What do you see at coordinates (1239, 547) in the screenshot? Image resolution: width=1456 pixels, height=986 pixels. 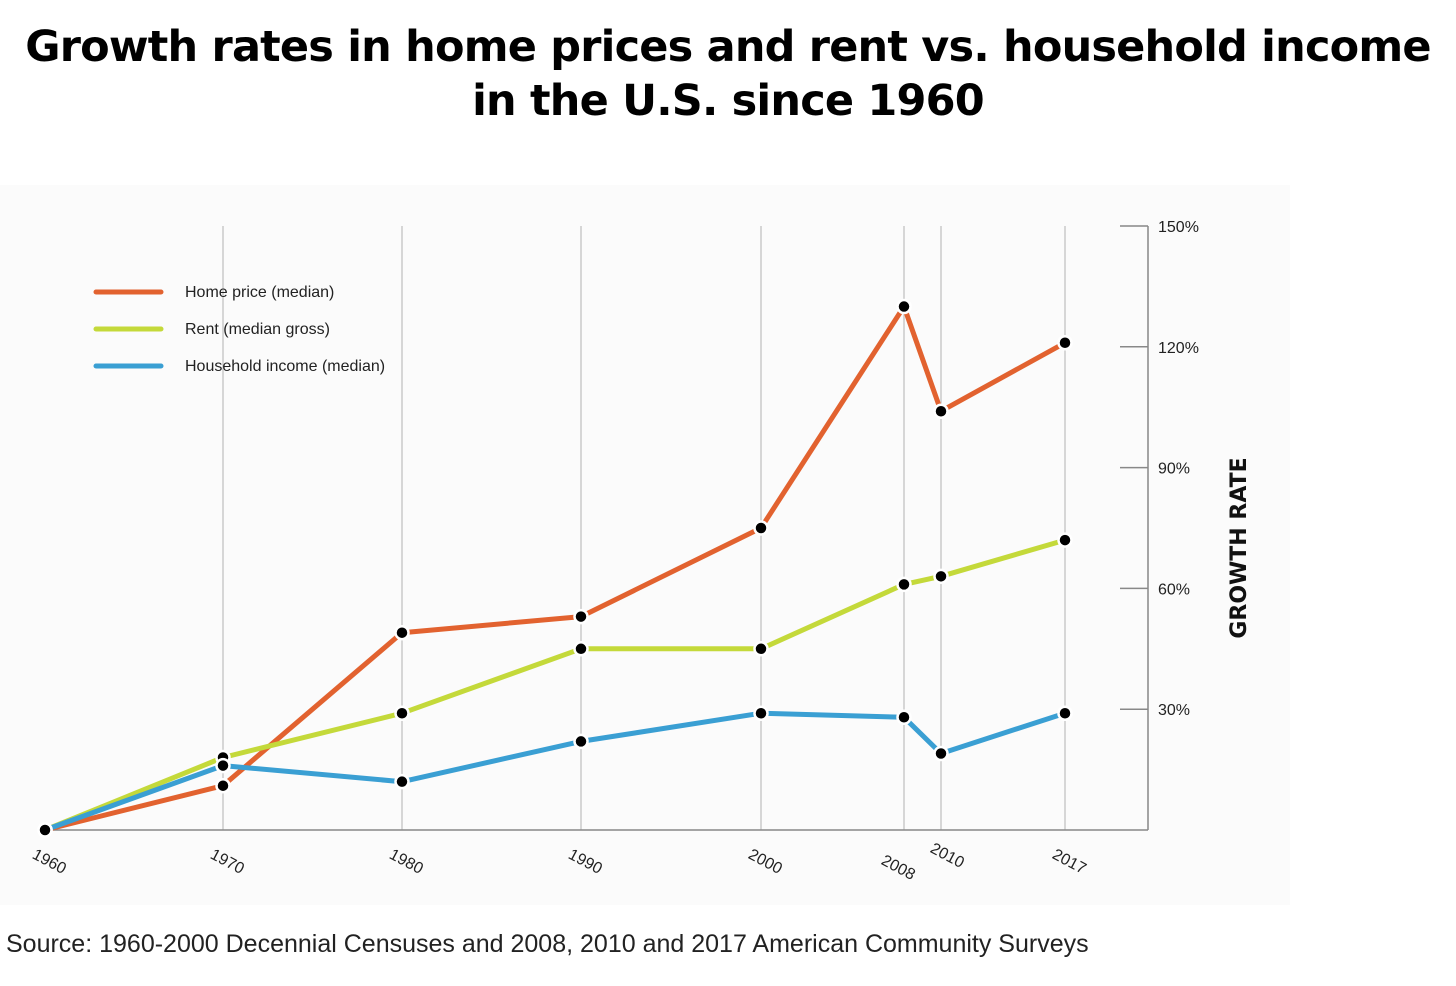 I see `y-axis-label: GROWTH RATE` at bounding box center [1239, 547].